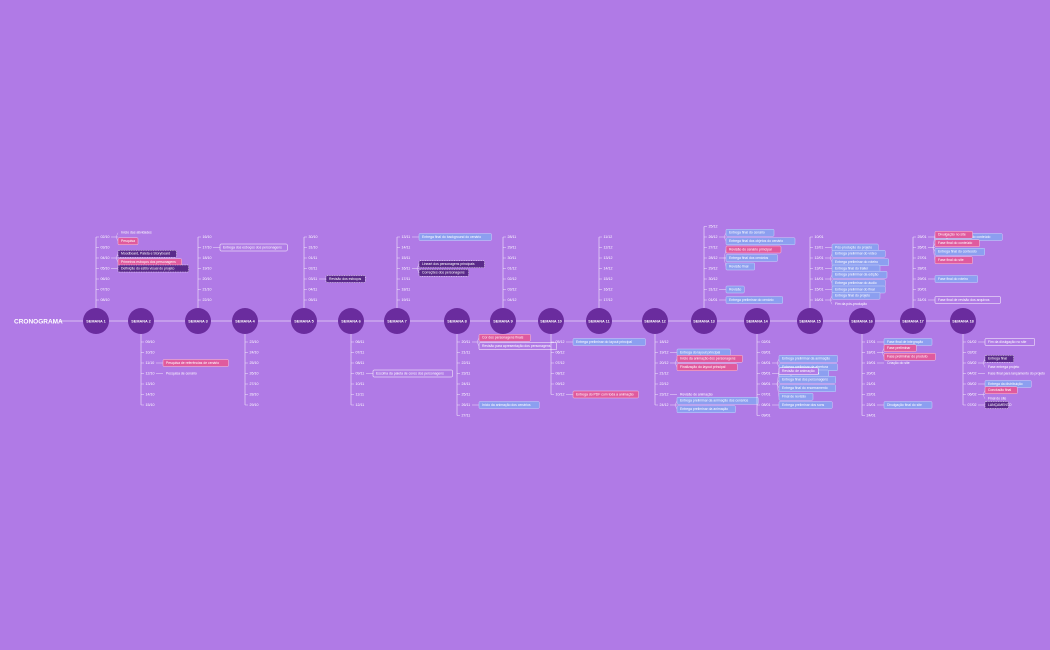 Image resolution: width=1050 pixels, height=650 pixels. I want to click on week-label: SEMANA 11, so click(598, 322).